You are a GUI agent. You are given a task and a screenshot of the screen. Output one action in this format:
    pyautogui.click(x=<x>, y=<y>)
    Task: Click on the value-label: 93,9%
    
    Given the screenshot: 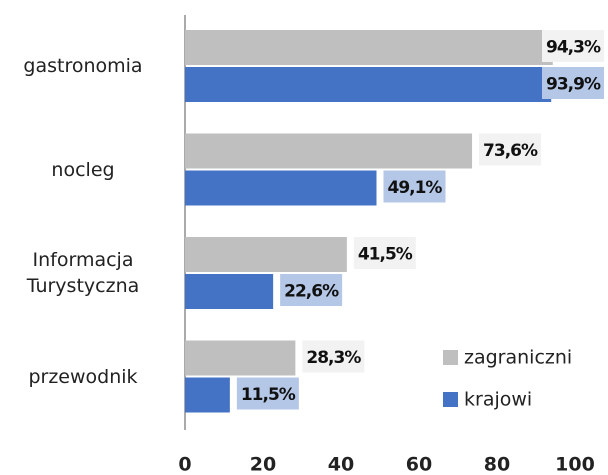 What is the action you would take?
    pyautogui.click(x=573, y=85)
    